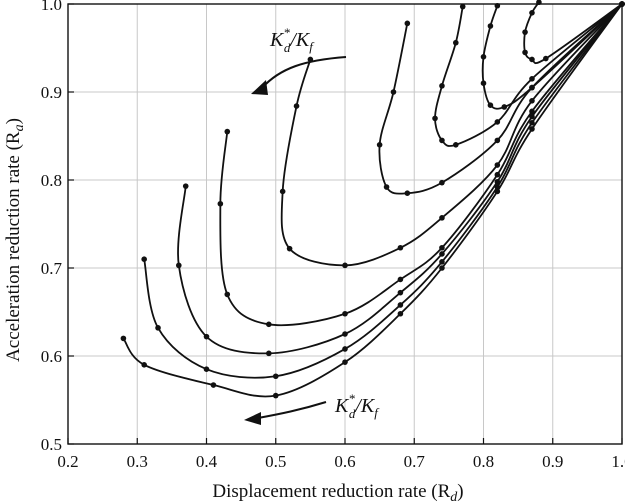 The image size is (625, 503). I want to click on x-tick-label: 0.3, so click(137, 461).